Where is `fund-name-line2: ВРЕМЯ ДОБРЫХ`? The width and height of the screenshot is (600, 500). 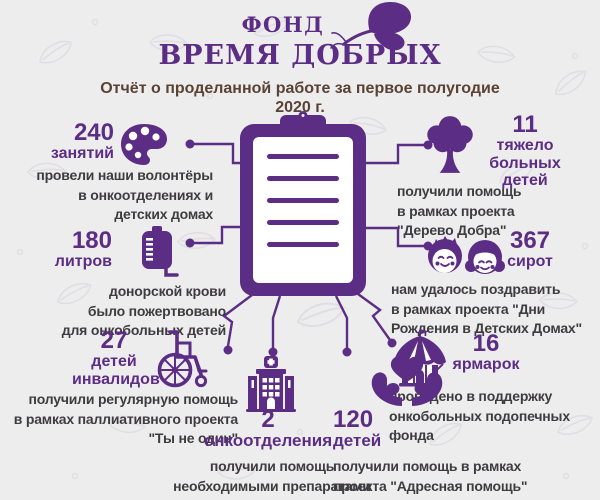
fund-name-line2: ВРЕМЯ ДОБРЫХ is located at coordinates (300, 55).